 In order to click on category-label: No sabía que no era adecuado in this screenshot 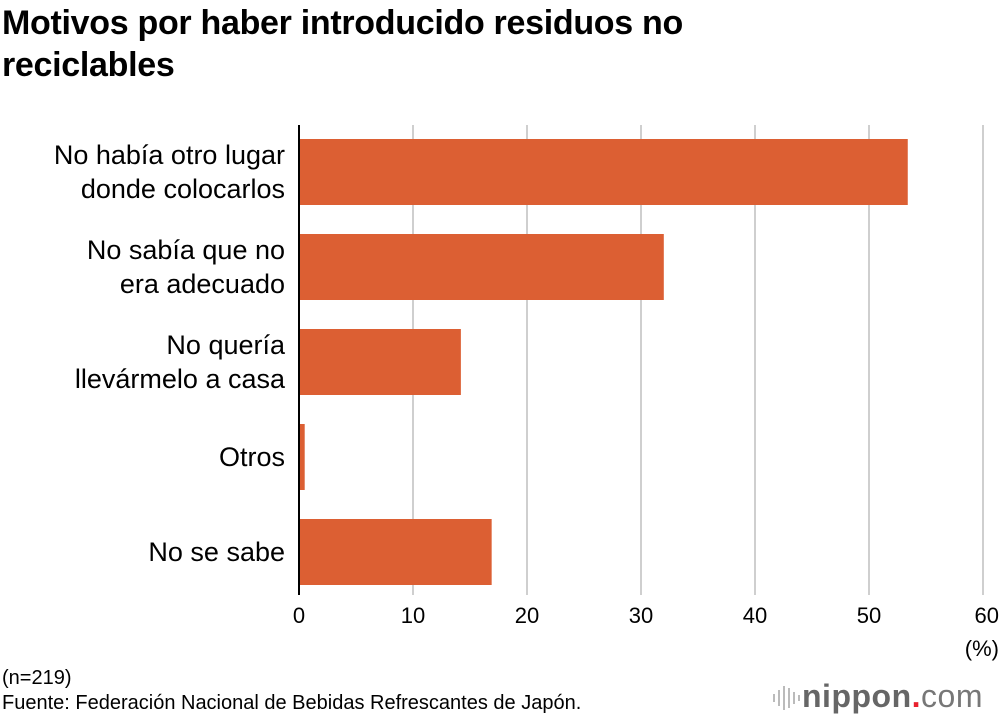, I will do `click(186, 267)`.